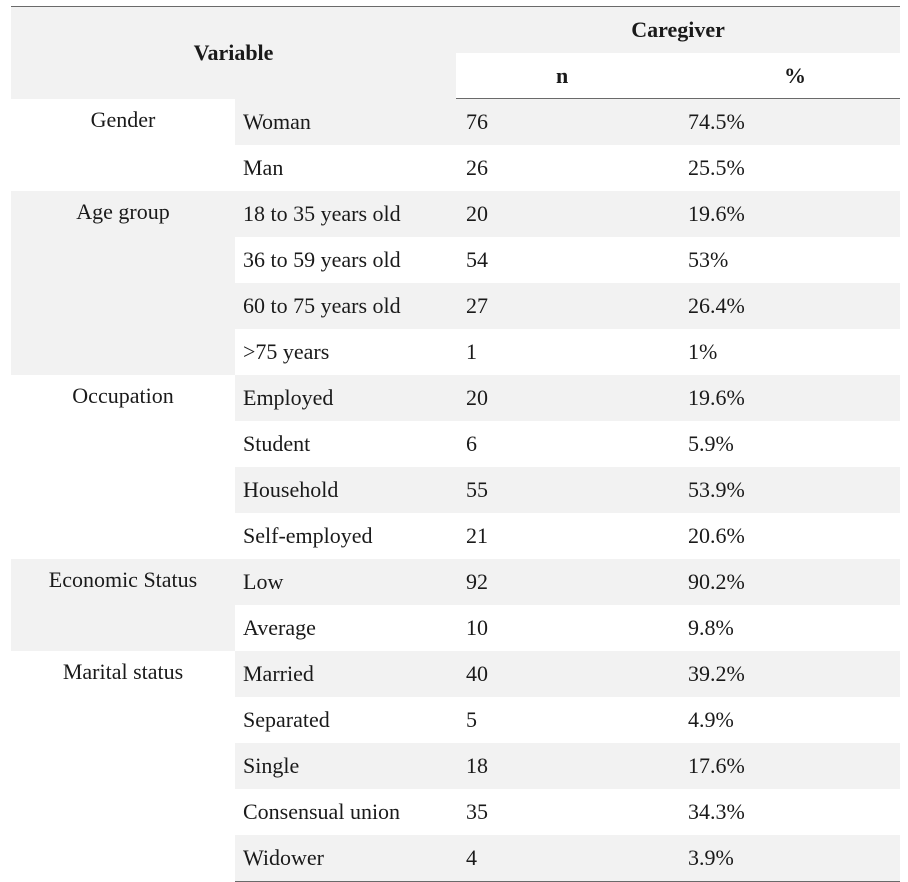  I want to click on category-label: Marital status, so click(123, 671).